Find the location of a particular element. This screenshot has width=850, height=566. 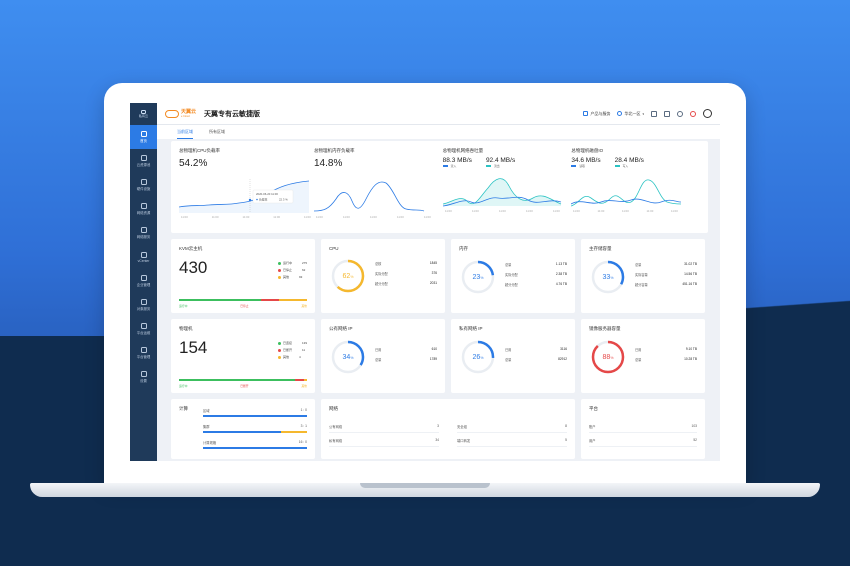

kvm-status-bar is located at coordinates (243, 300).